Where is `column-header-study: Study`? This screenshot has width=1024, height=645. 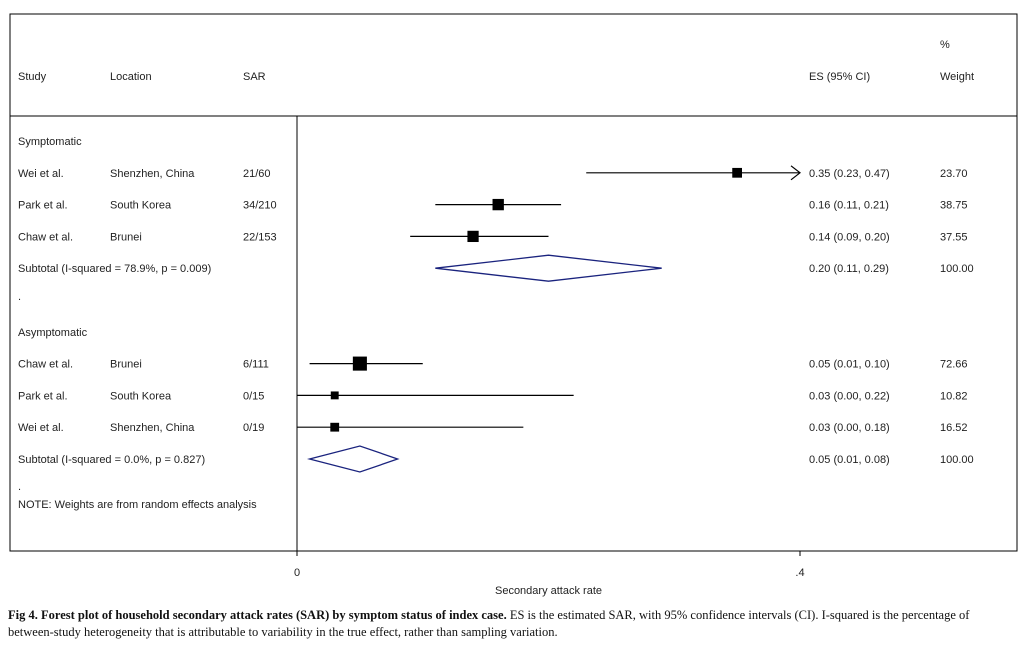 column-header-study: Study is located at coordinates (32, 77).